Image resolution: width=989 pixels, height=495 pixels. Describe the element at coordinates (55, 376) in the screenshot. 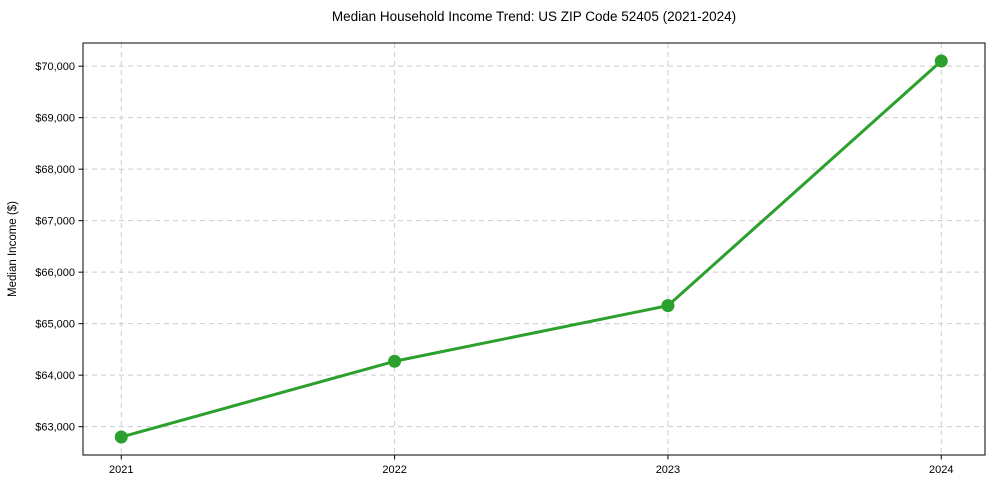

I see `y-tick-label: $64,000` at that location.